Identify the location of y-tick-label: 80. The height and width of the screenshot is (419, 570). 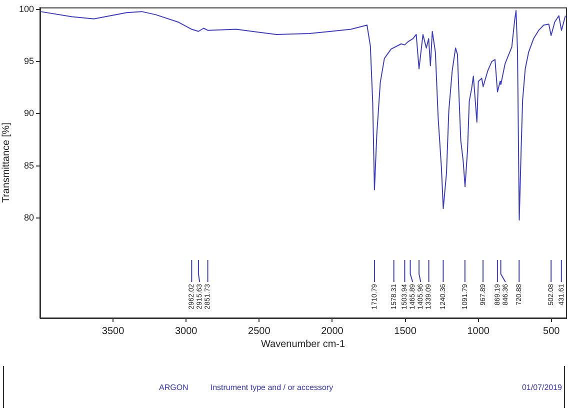
(29, 217).